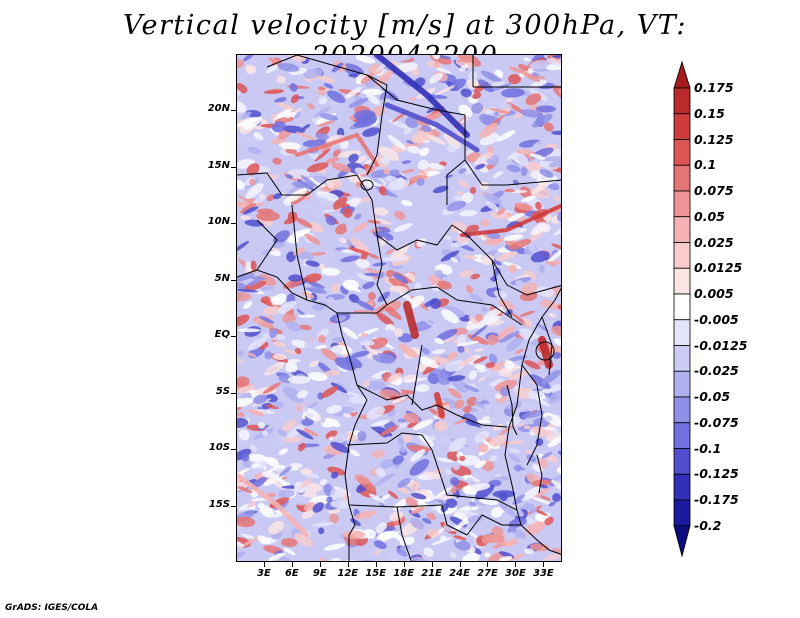 Image resolution: width=800 pixels, height=618 pixels. I want to click on lake-tanganyika, so click(512, 410).